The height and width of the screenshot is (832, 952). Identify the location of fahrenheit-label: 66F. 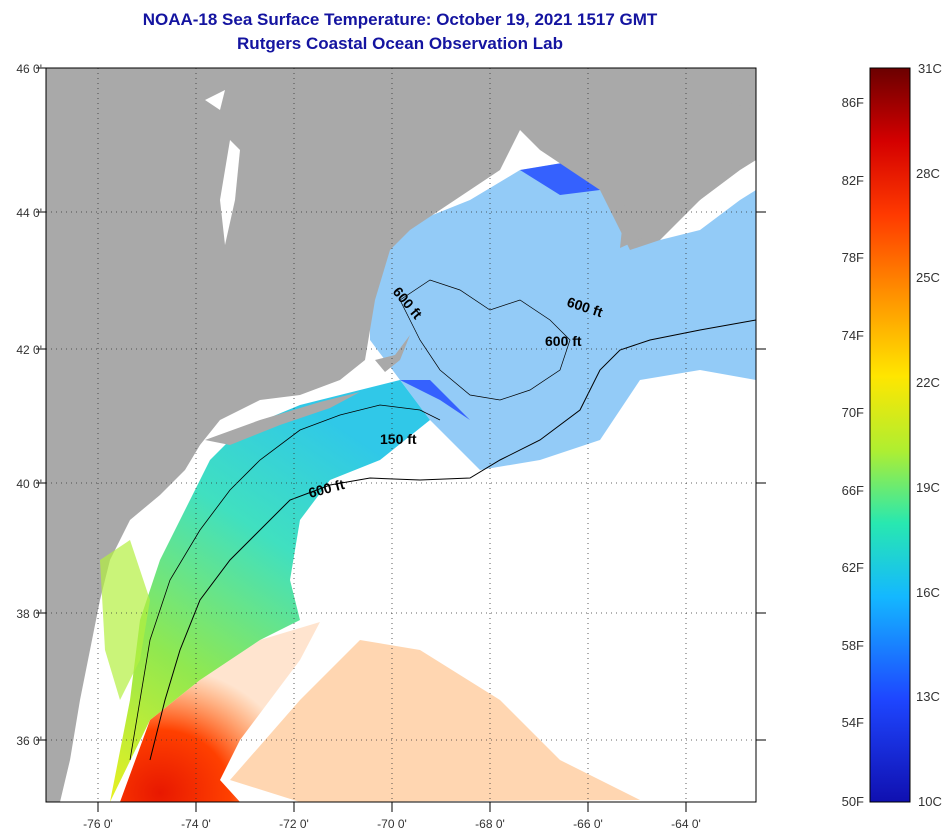
(853, 490).